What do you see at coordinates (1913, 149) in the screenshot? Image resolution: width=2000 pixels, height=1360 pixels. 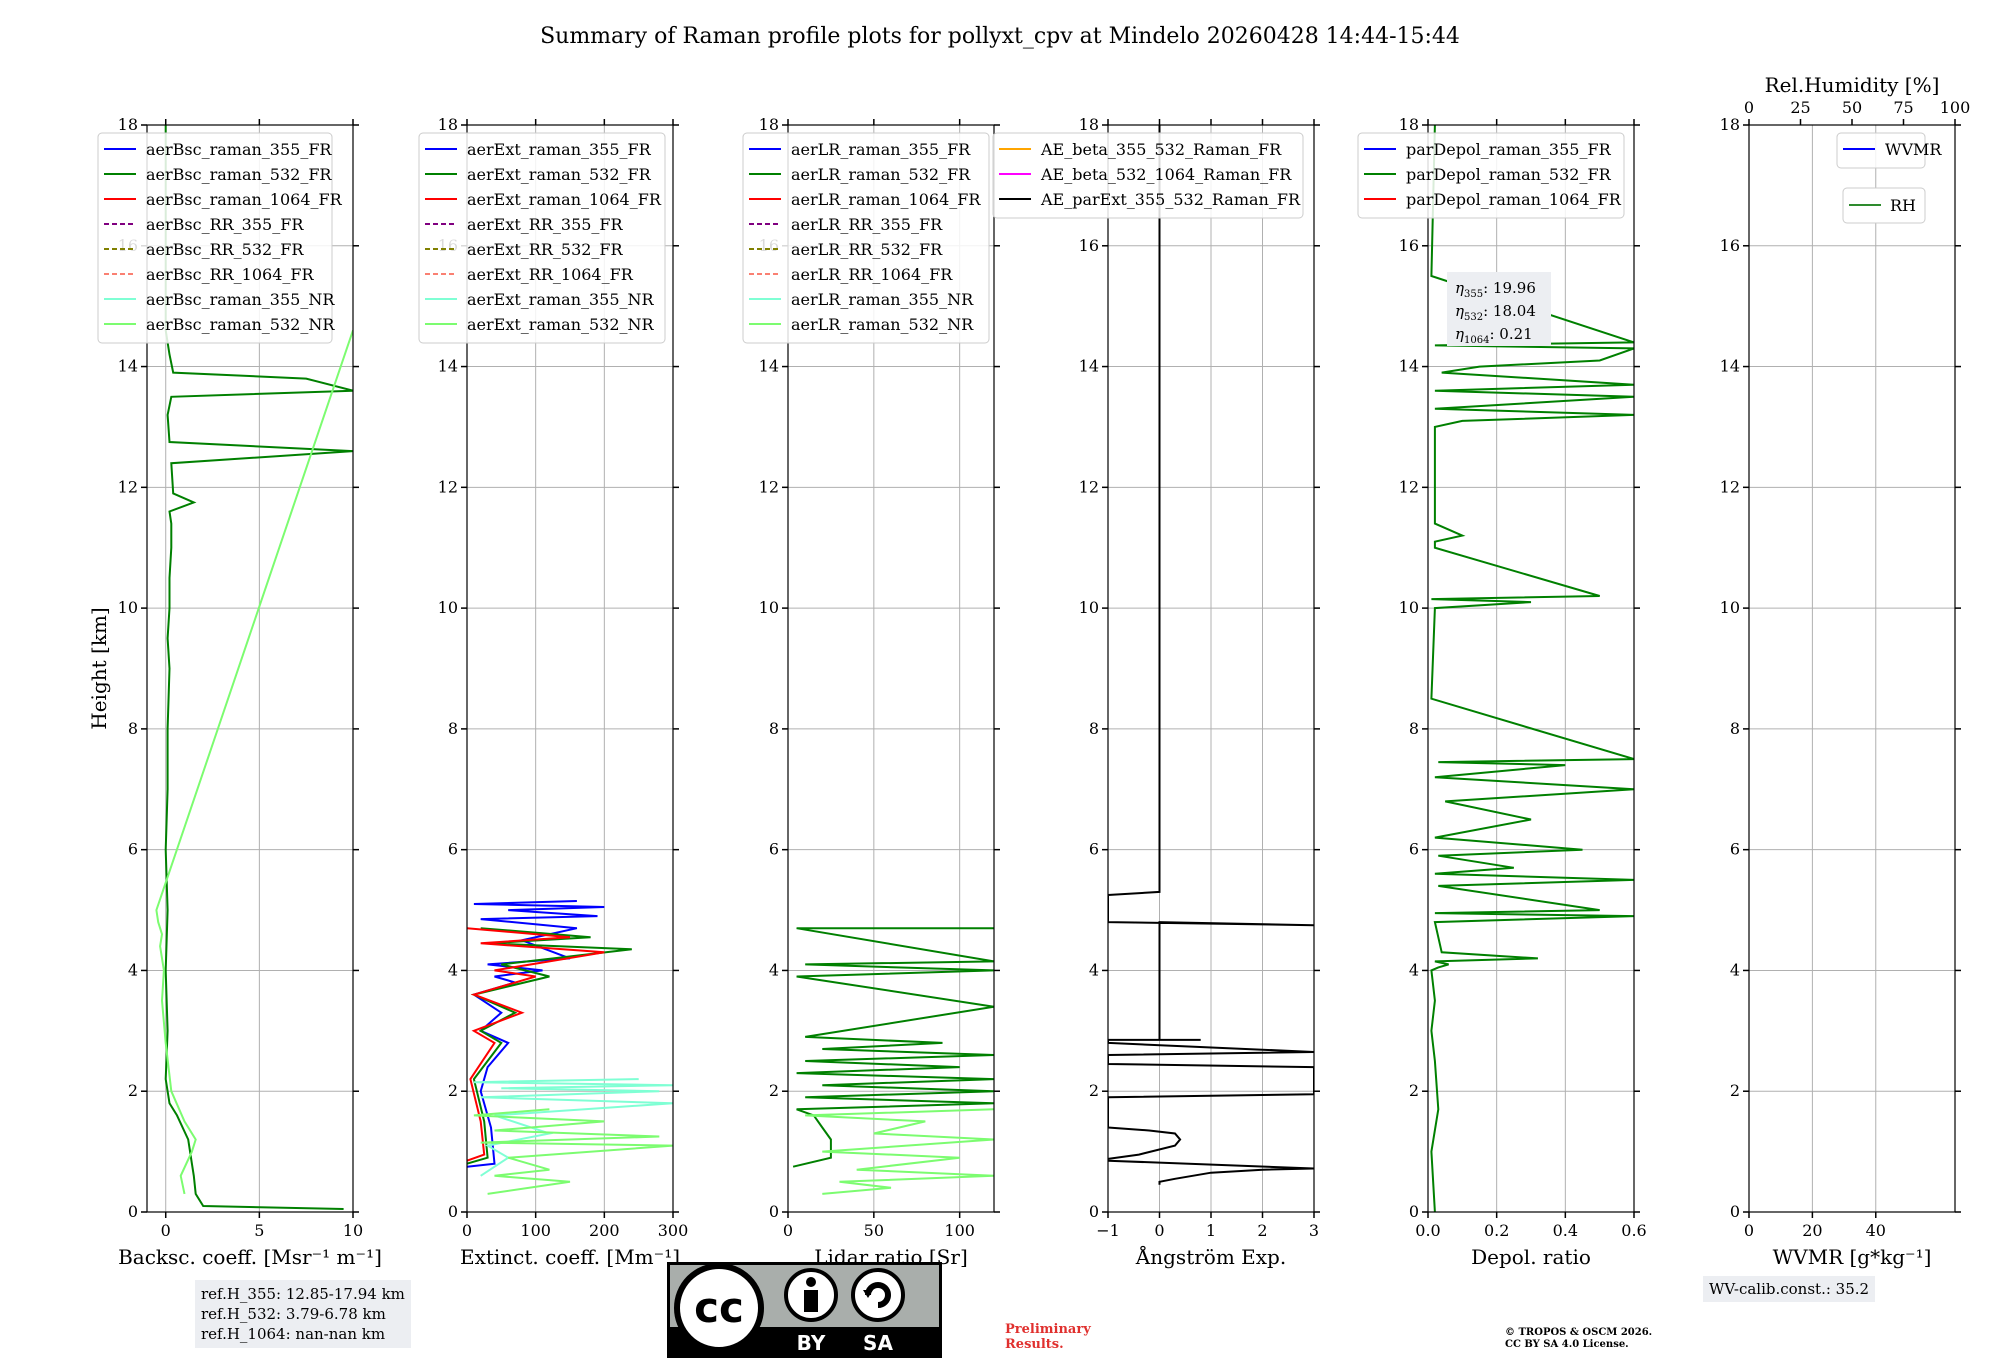 I see `legend-entry: WVMR` at bounding box center [1913, 149].